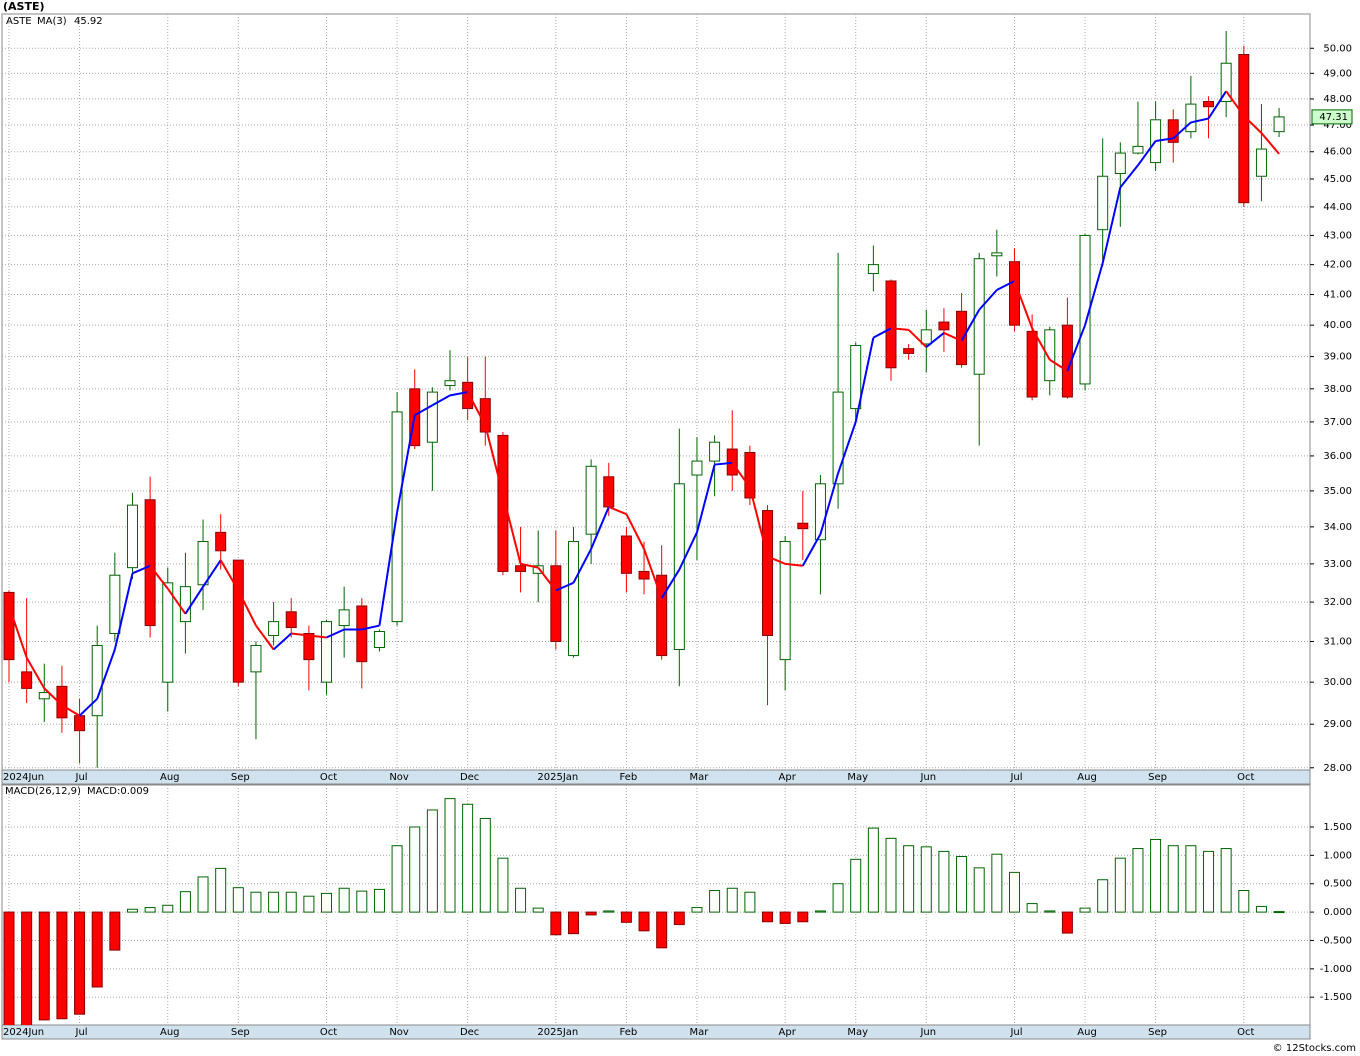 This screenshot has height=1056, width=1360. Describe the element at coordinates (1337, 827) in the screenshot. I see `y-tick-label: 1.500` at that location.